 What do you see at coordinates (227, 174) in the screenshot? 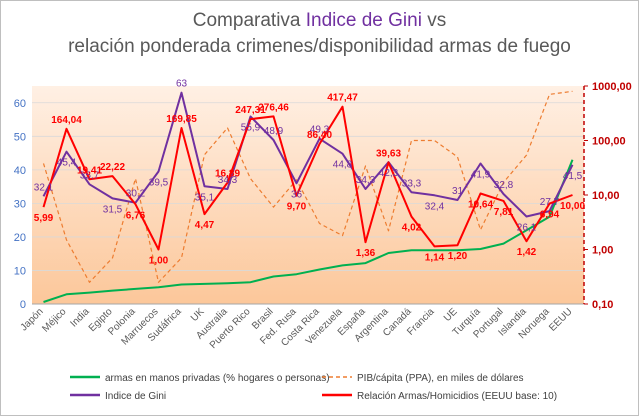
I see `rel-label-8: 16,89` at bounding box center [227, 174].